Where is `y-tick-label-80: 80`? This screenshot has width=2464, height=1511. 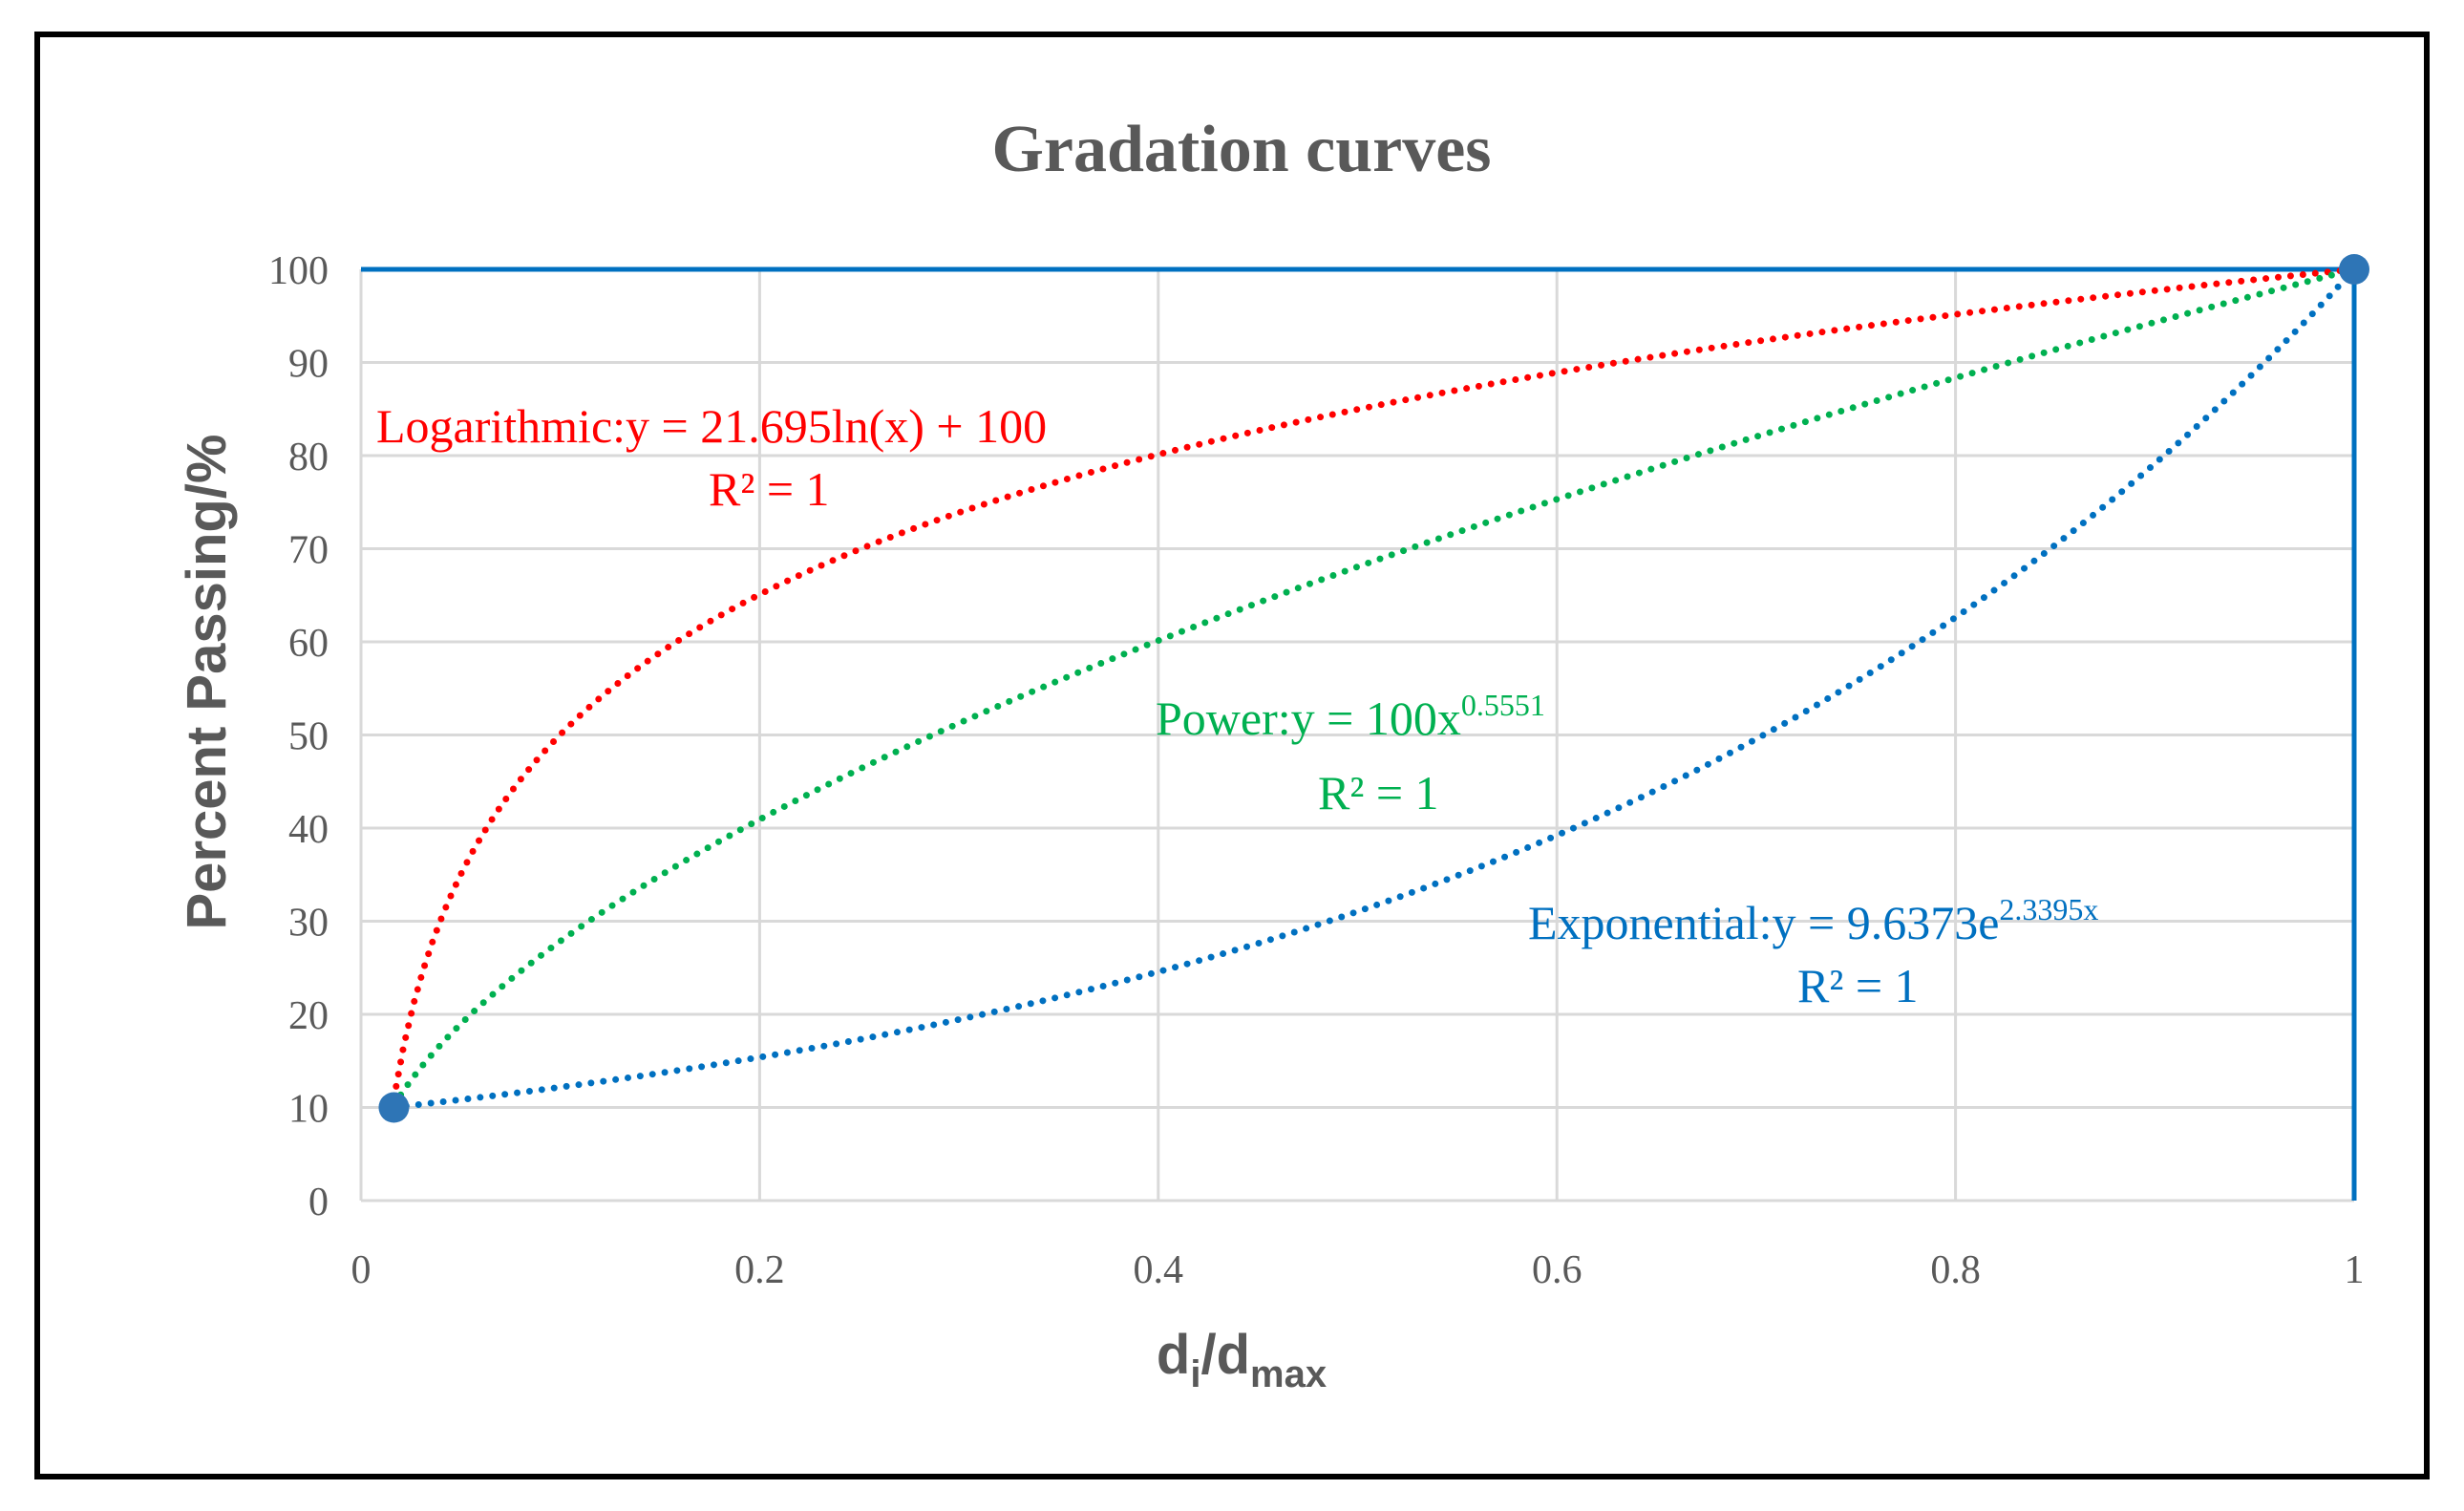
y-tick-label-80: 80 is located at coordinates (308, 457).